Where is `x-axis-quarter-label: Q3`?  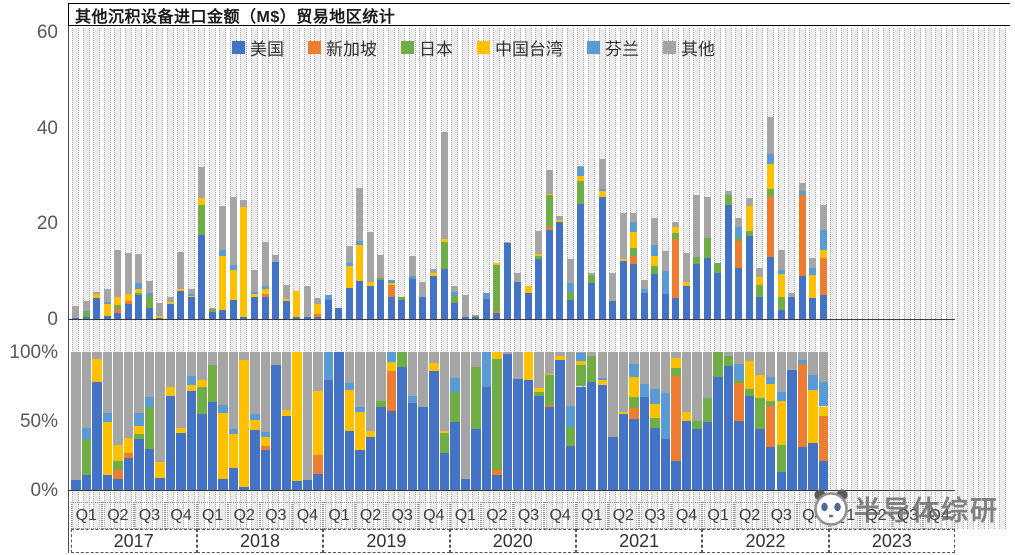 x-axis-quarter-label: Q3 is located at coordinates (655, 515).